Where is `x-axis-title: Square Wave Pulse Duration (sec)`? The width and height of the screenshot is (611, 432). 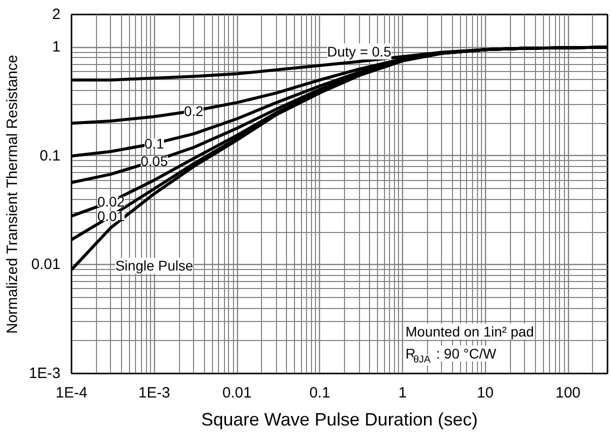 x-axis-title: Square Wave Pulse Duration (sec) is located at coordinates (339, 420).